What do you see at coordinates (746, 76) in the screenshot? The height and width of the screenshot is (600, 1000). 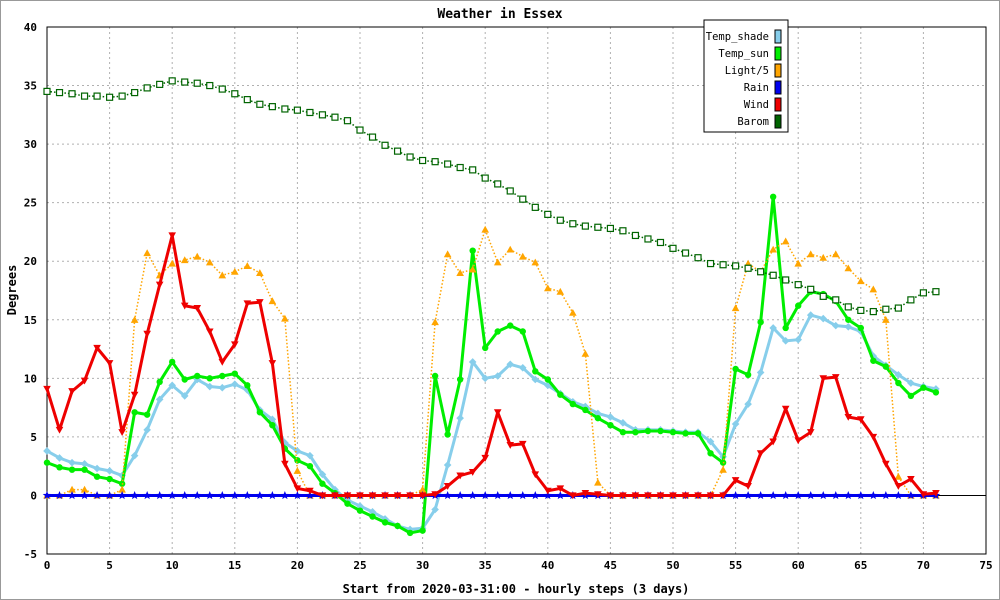 I see `legend-box` at bounding box center [746, 76].